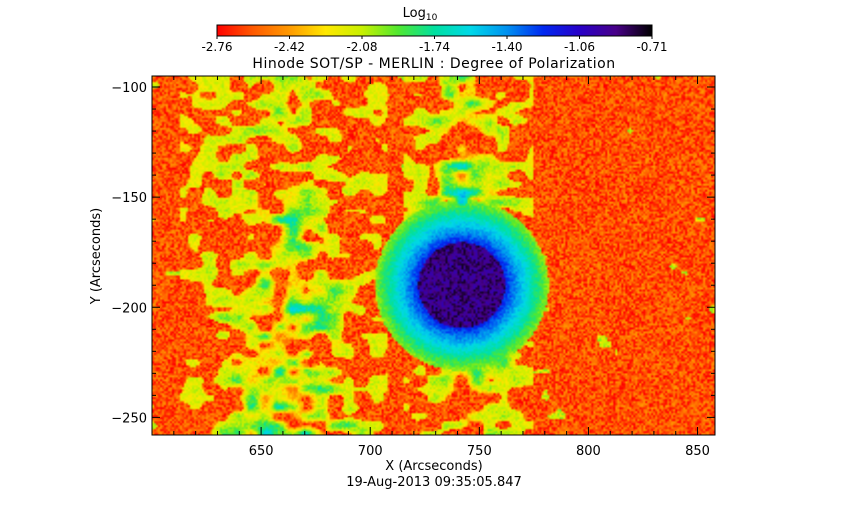  I want to click on x-tick-label: 750, so click(479, 451).